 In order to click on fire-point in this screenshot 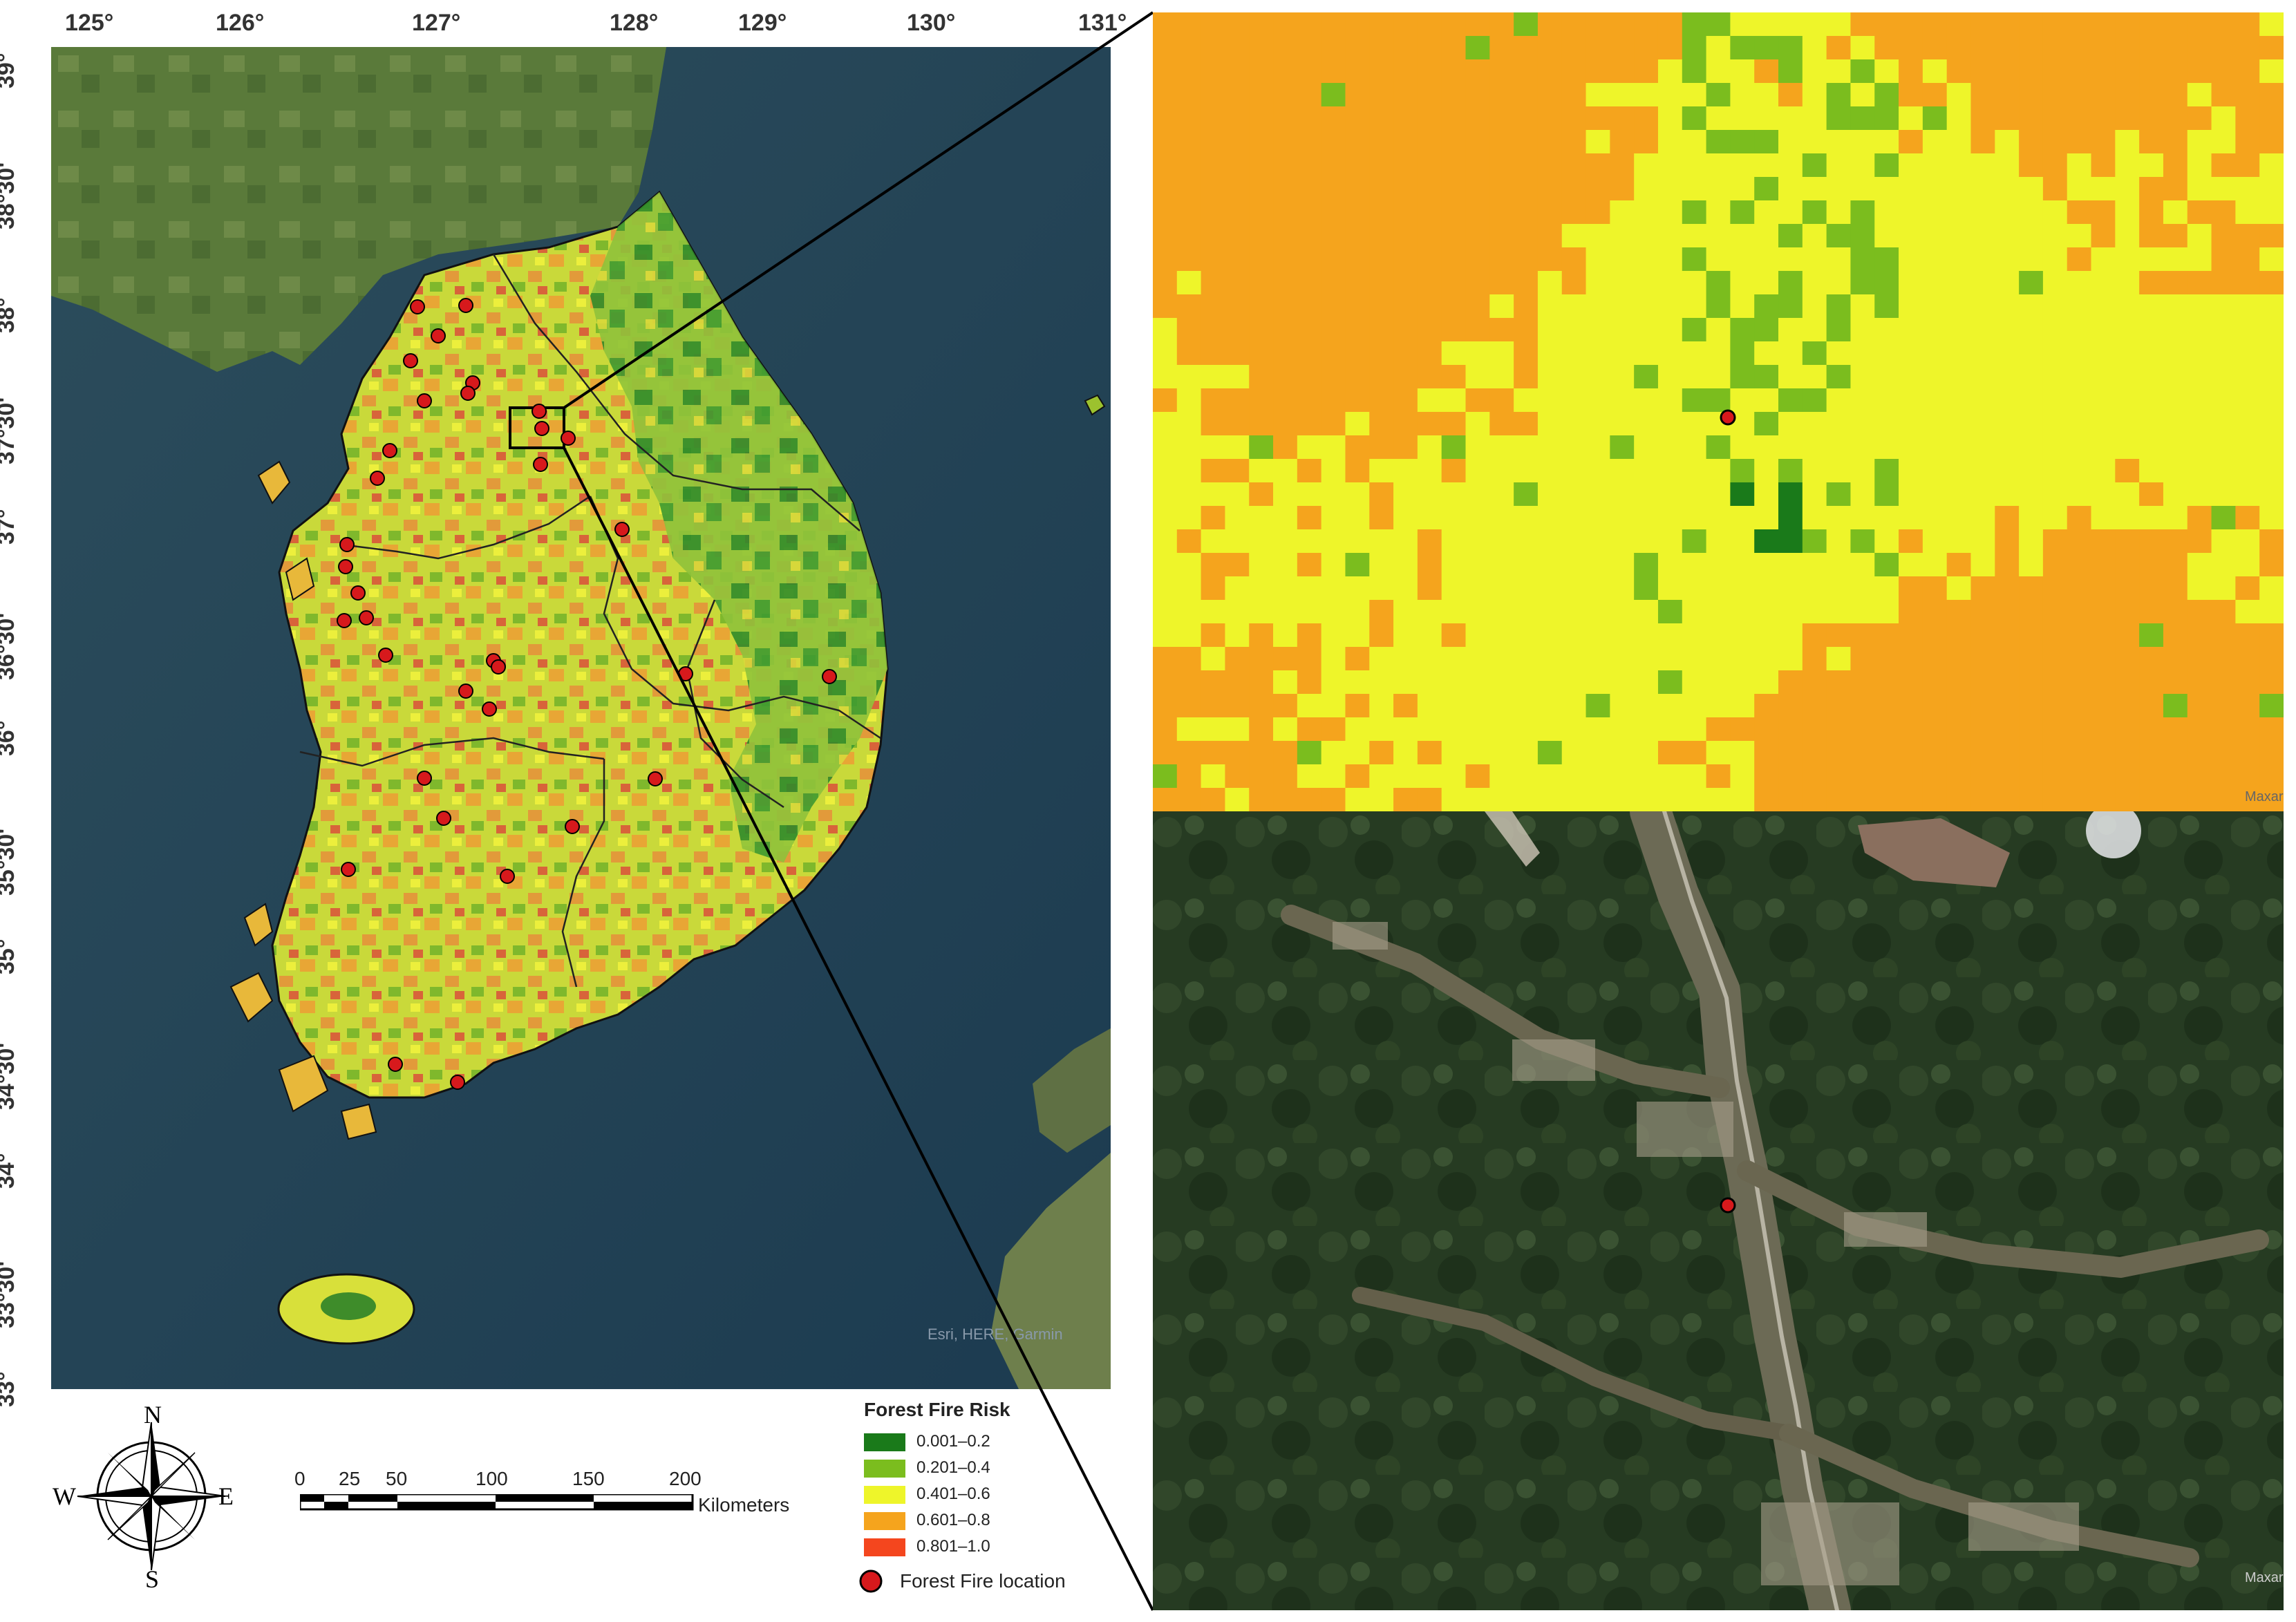, I will do `click(542, 428)`.